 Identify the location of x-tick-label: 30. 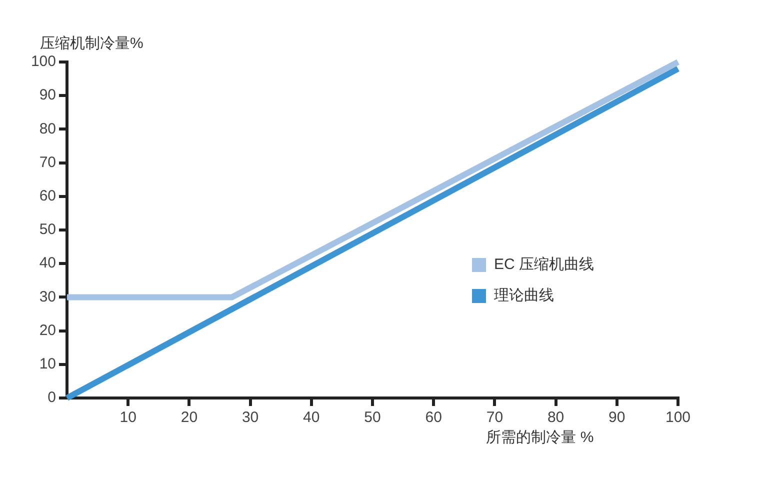
(250, 417).